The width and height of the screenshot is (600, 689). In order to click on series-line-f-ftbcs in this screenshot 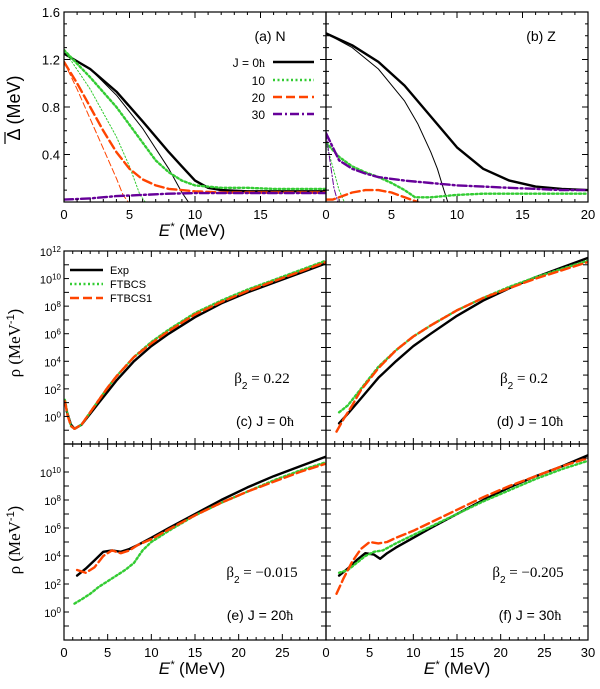, I will do `click(462, 516)`.